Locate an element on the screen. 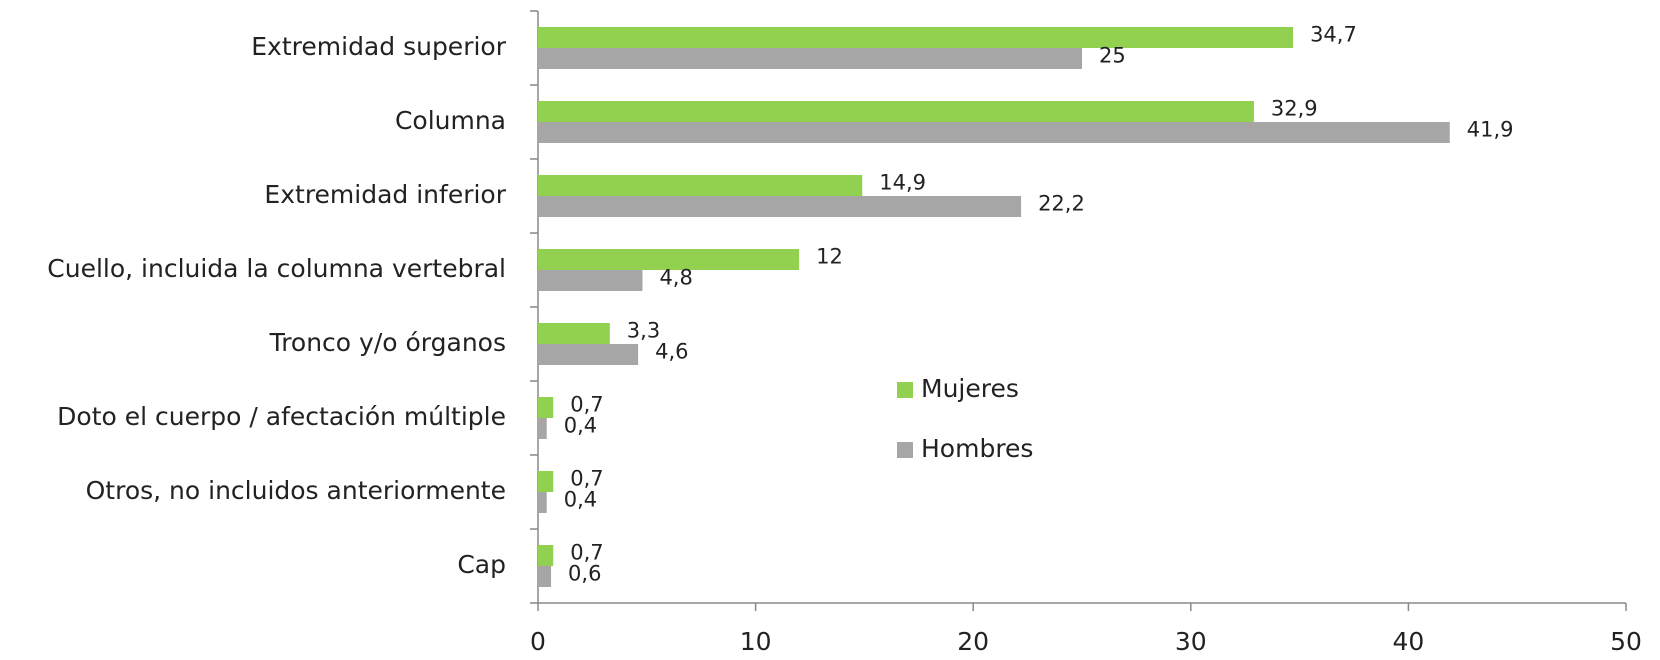 The image size is (1660, 660). category-label: Doto el cuerpo / afectación múltiple is located at coordinates (281, 416).